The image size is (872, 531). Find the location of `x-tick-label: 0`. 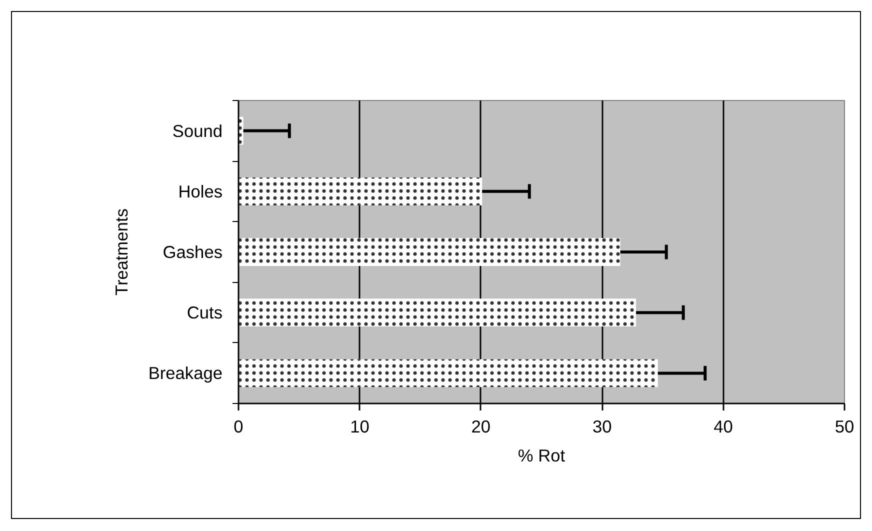

x-tick-label: 0 is located at coordinates (239, 426).